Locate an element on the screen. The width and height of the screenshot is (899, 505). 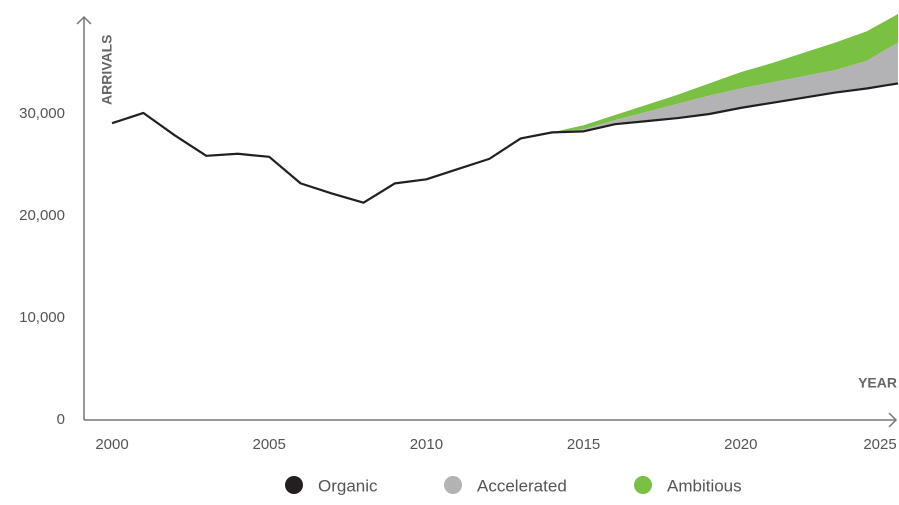
x-tick-label: 2025 is located at coordinates (879, 444).